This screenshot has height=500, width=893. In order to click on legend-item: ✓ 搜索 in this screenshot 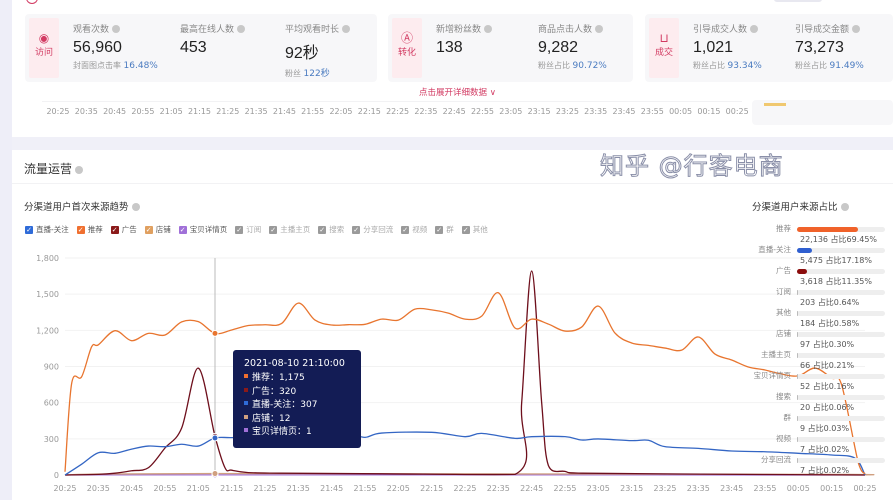, I will do `click(331, 229)`.